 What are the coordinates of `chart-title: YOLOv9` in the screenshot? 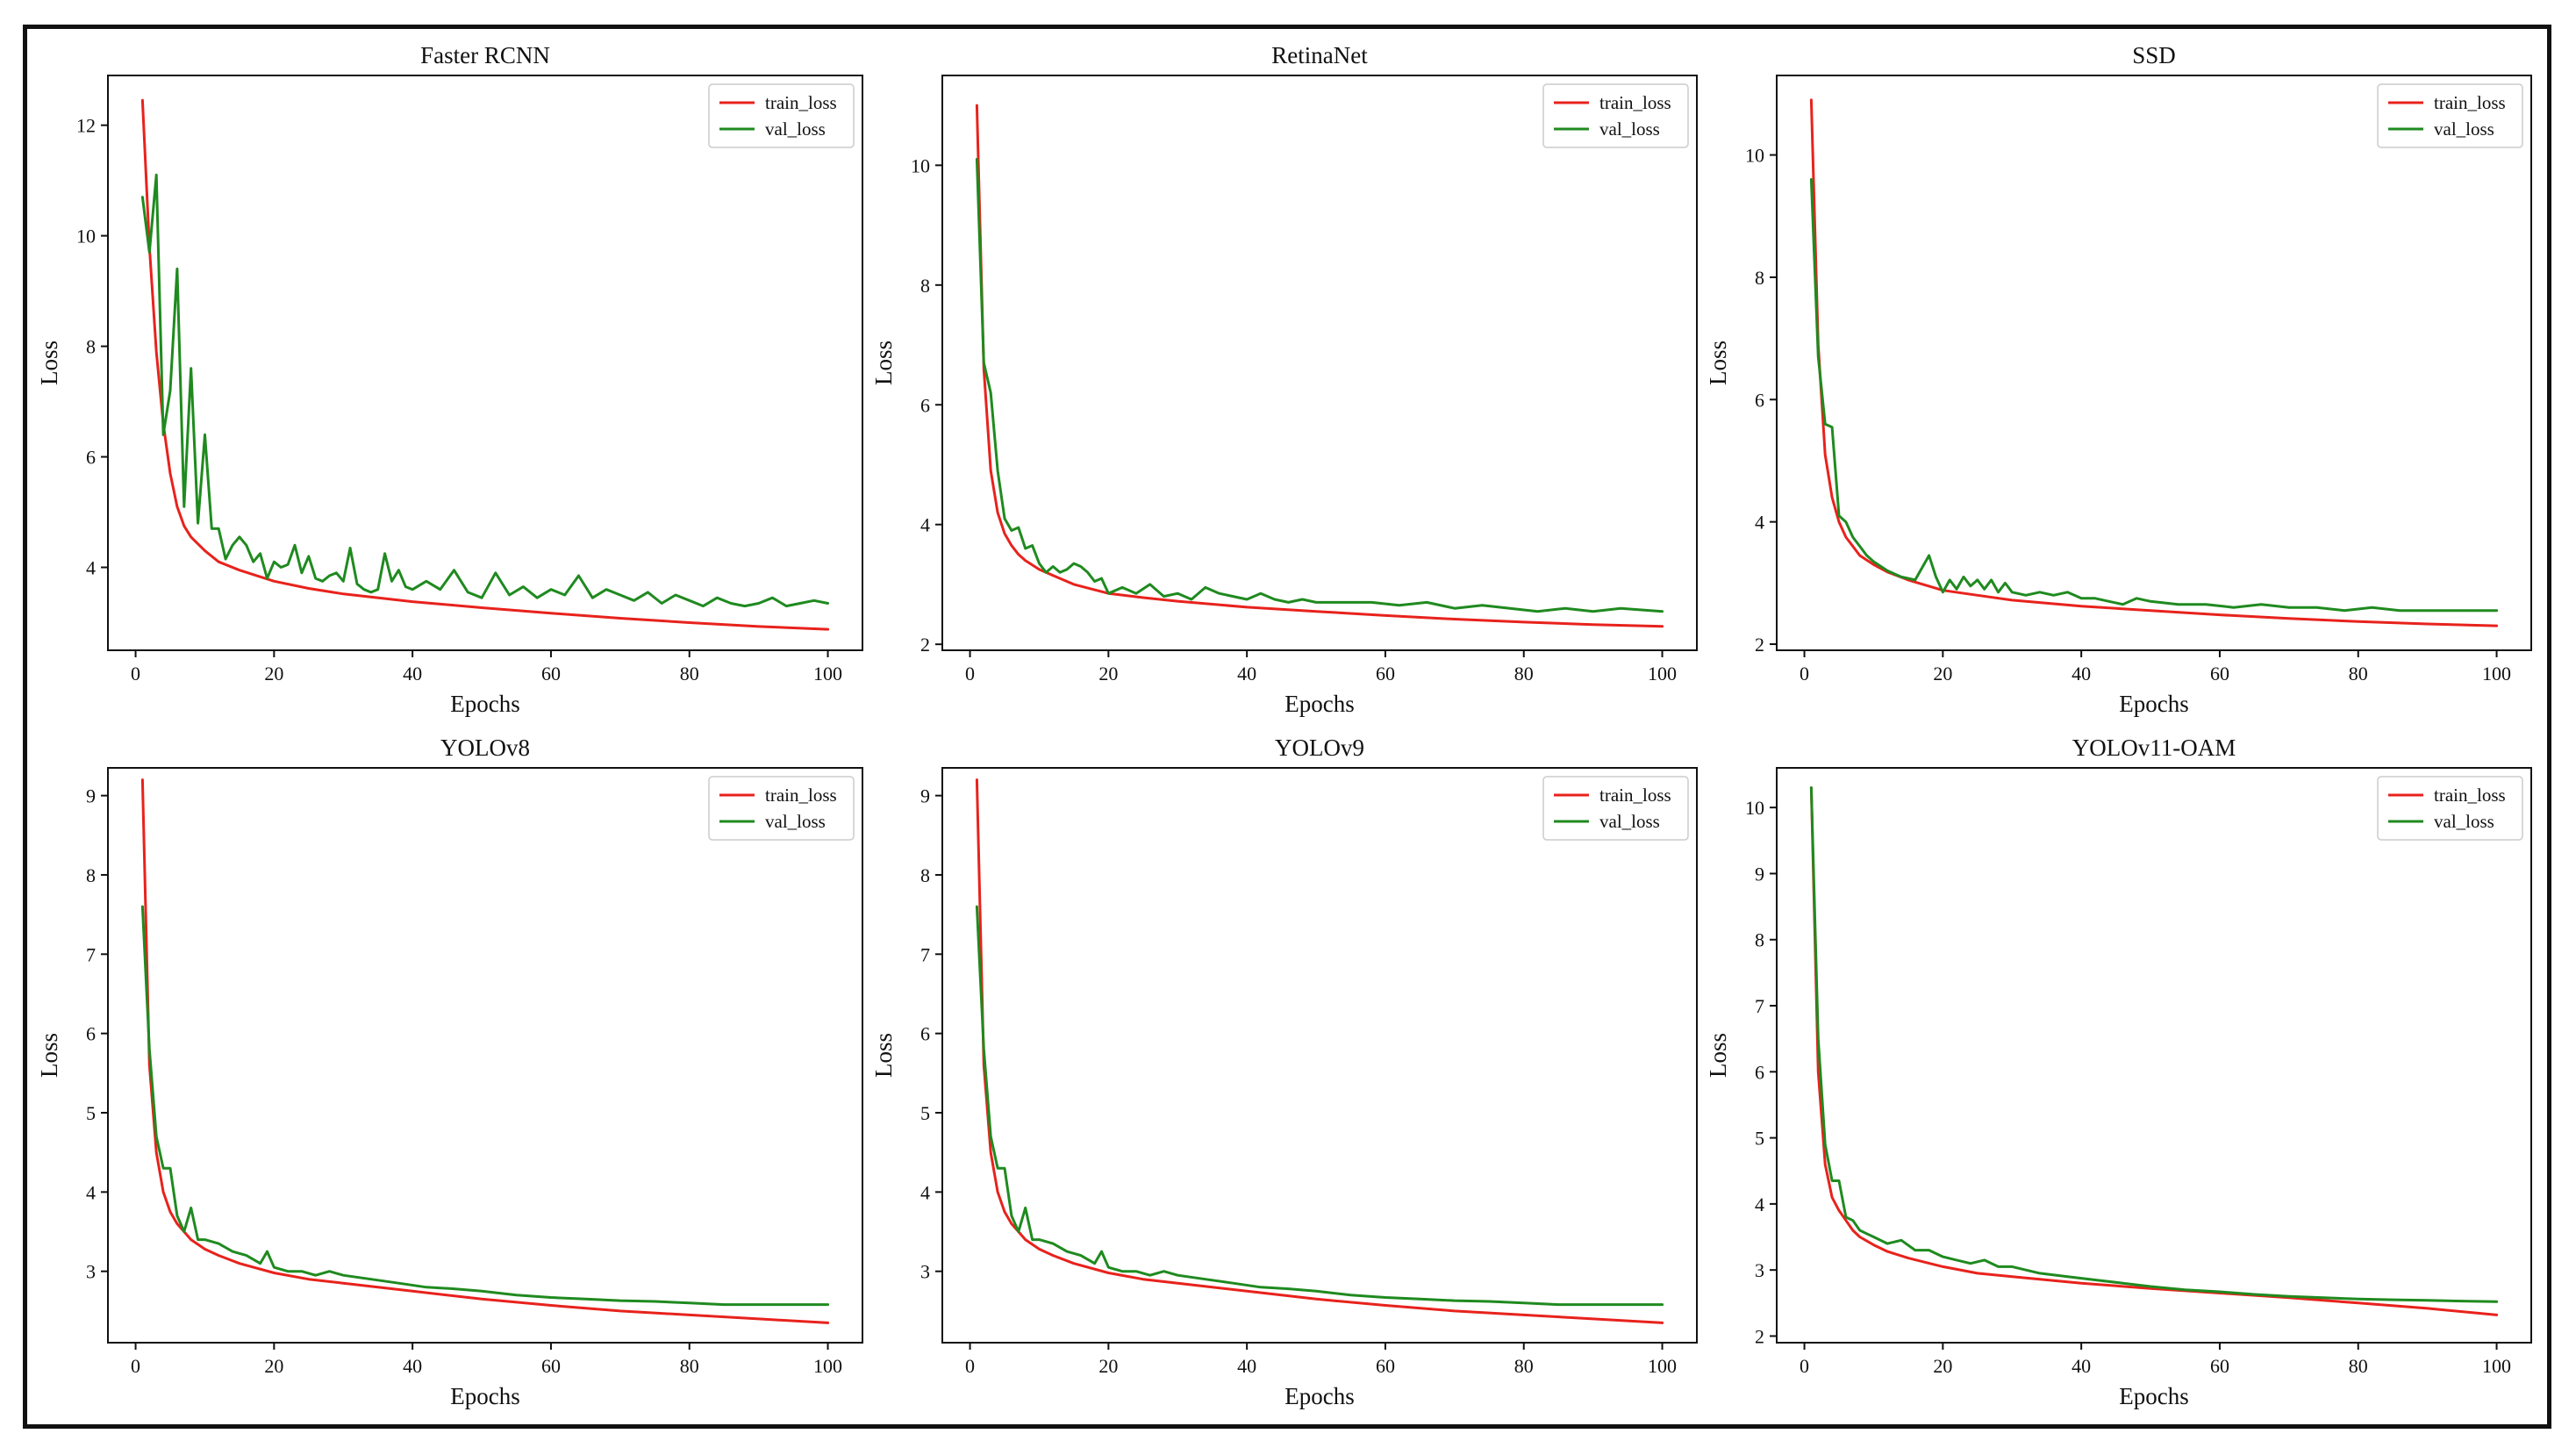 It's located at (1319, 748).